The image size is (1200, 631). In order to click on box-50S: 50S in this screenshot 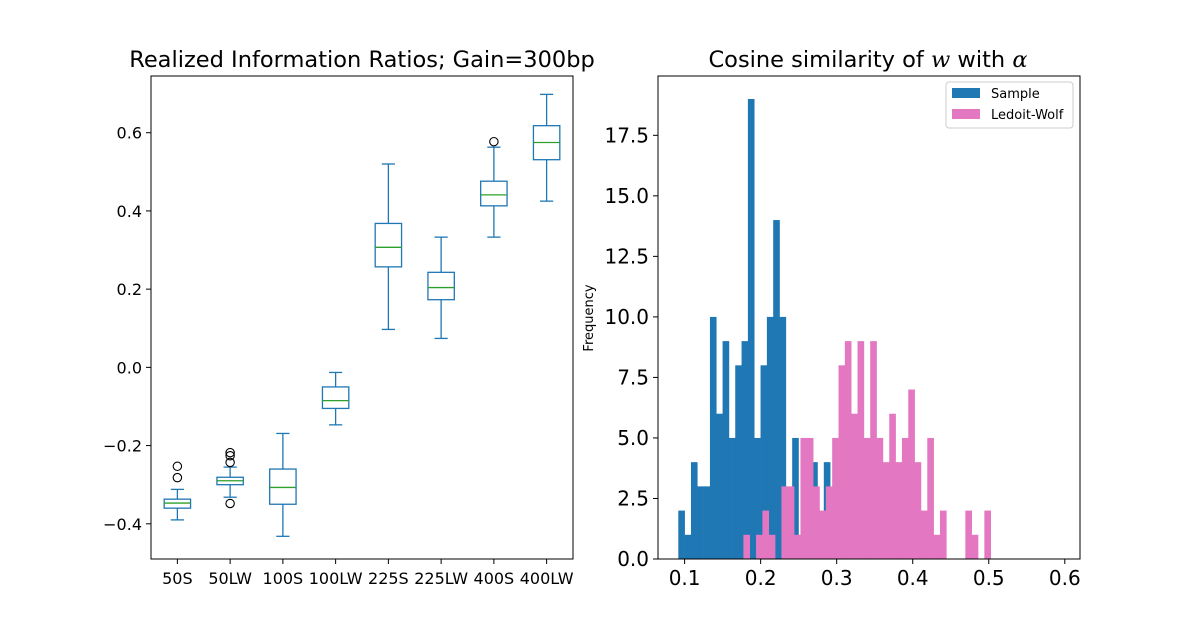, I will do `click(177, 524)`.